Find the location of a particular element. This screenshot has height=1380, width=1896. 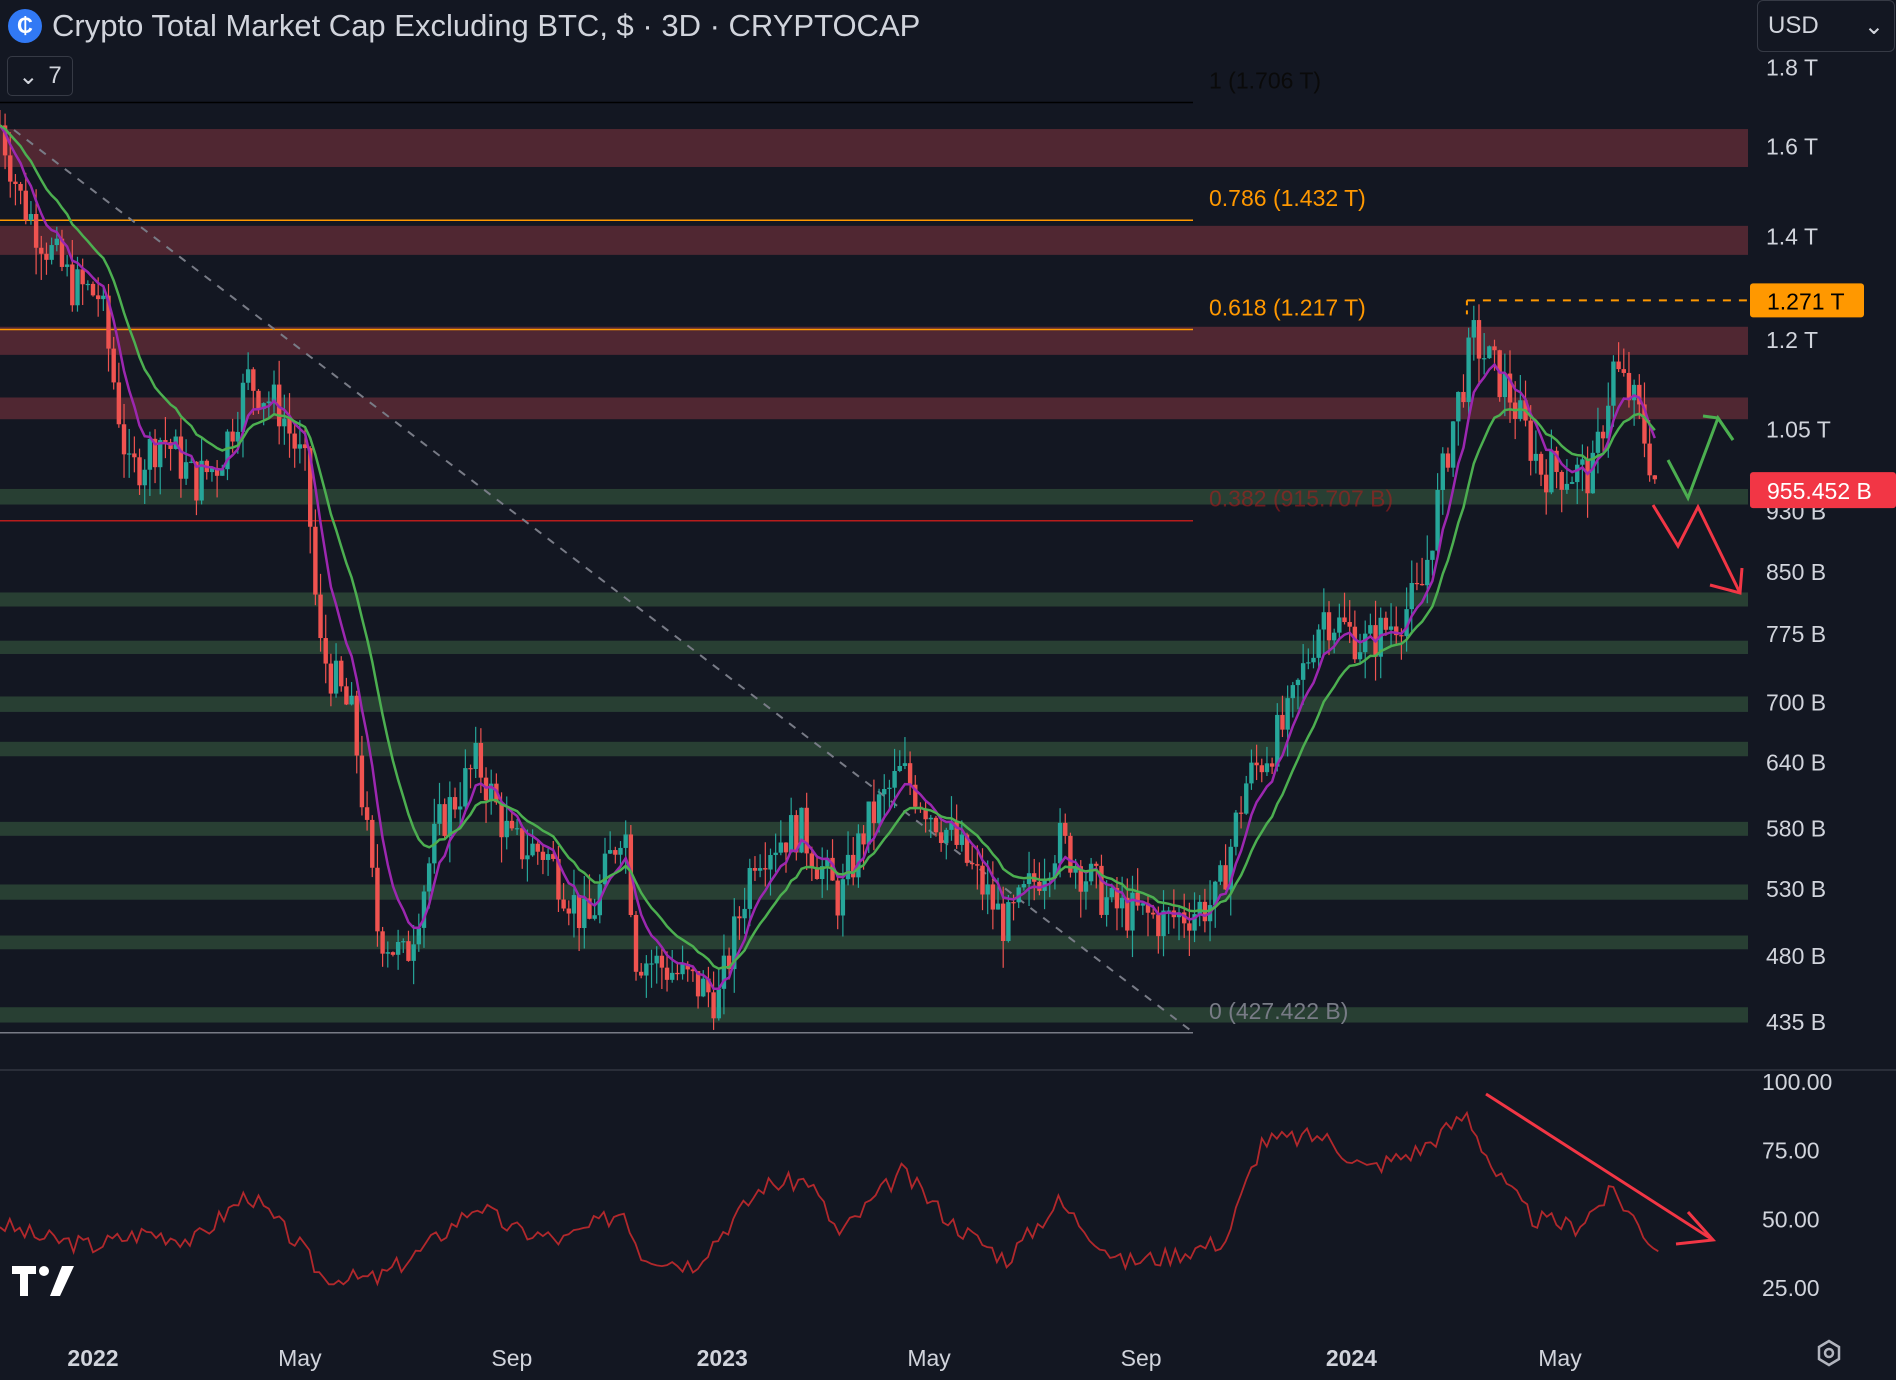

time-tick-label-1: May is located at coordinates (300, 1358).